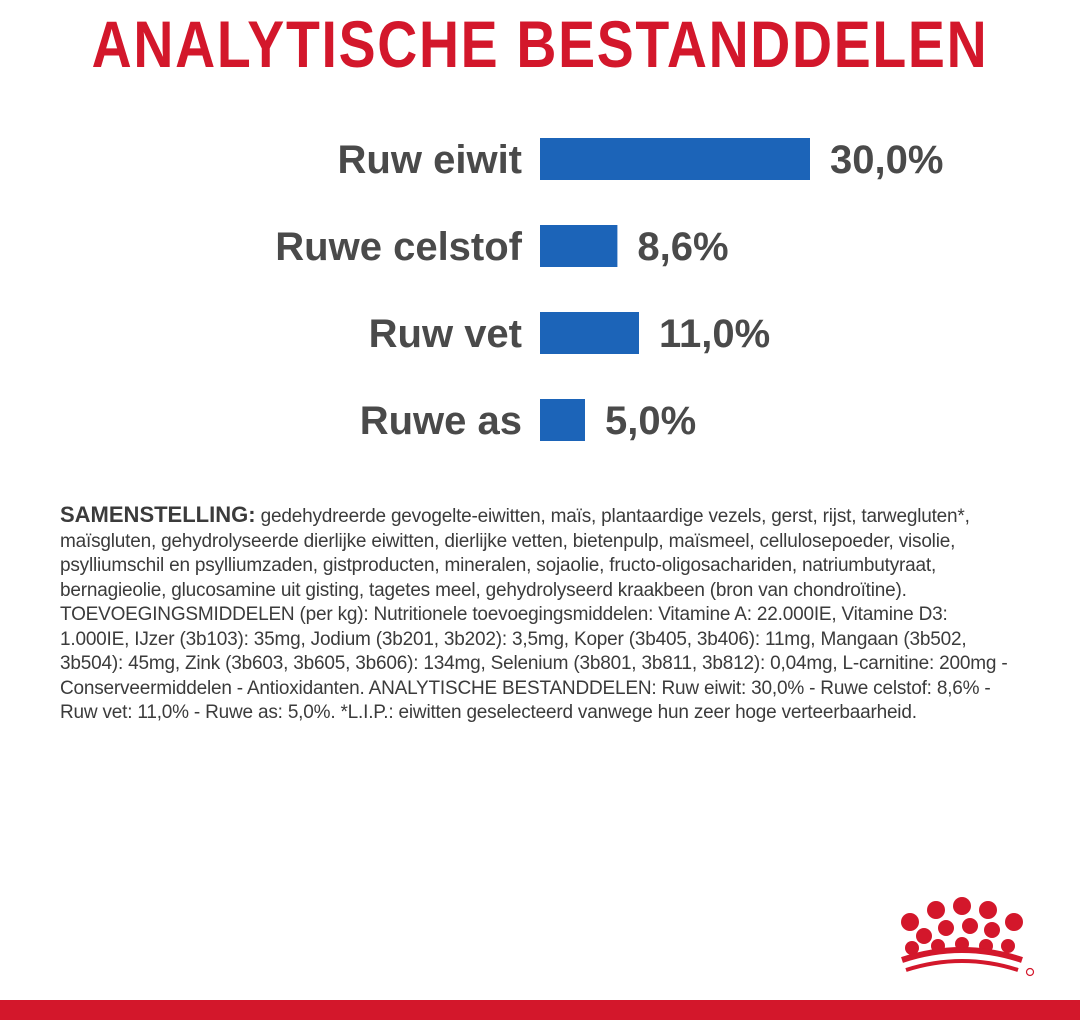  What do you see at coordinates (968, 937) in the screenshot?
I see `crown-logo-icon` at bounding box center [968, 937].